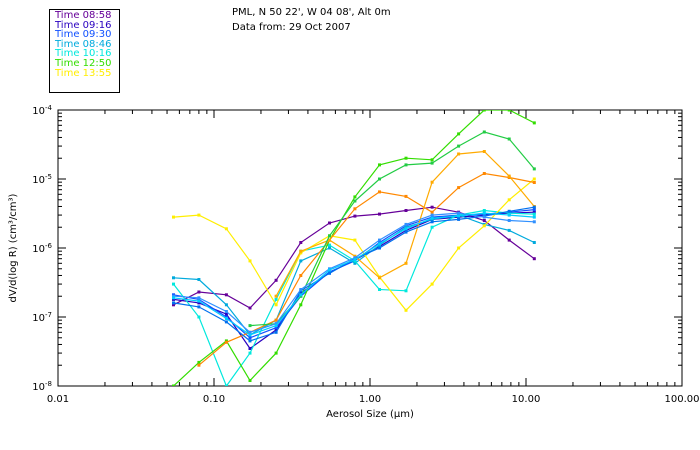 The width and height of the screenshot is (700, 450). What do you see at coordinates (526, 399) in the screenshot?
I see `x-tick-label: 10.00` at bounding box center [526, 399].